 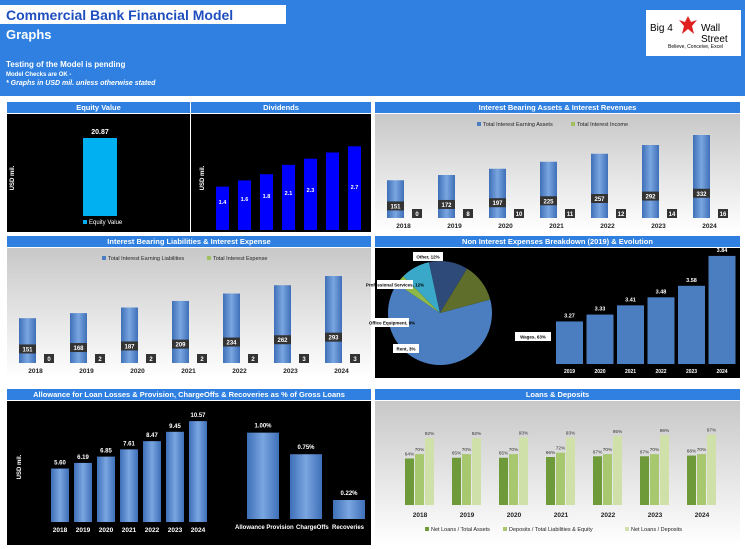 I want to click on dividend-data-label: 1.6, so click(x=245, y=200).